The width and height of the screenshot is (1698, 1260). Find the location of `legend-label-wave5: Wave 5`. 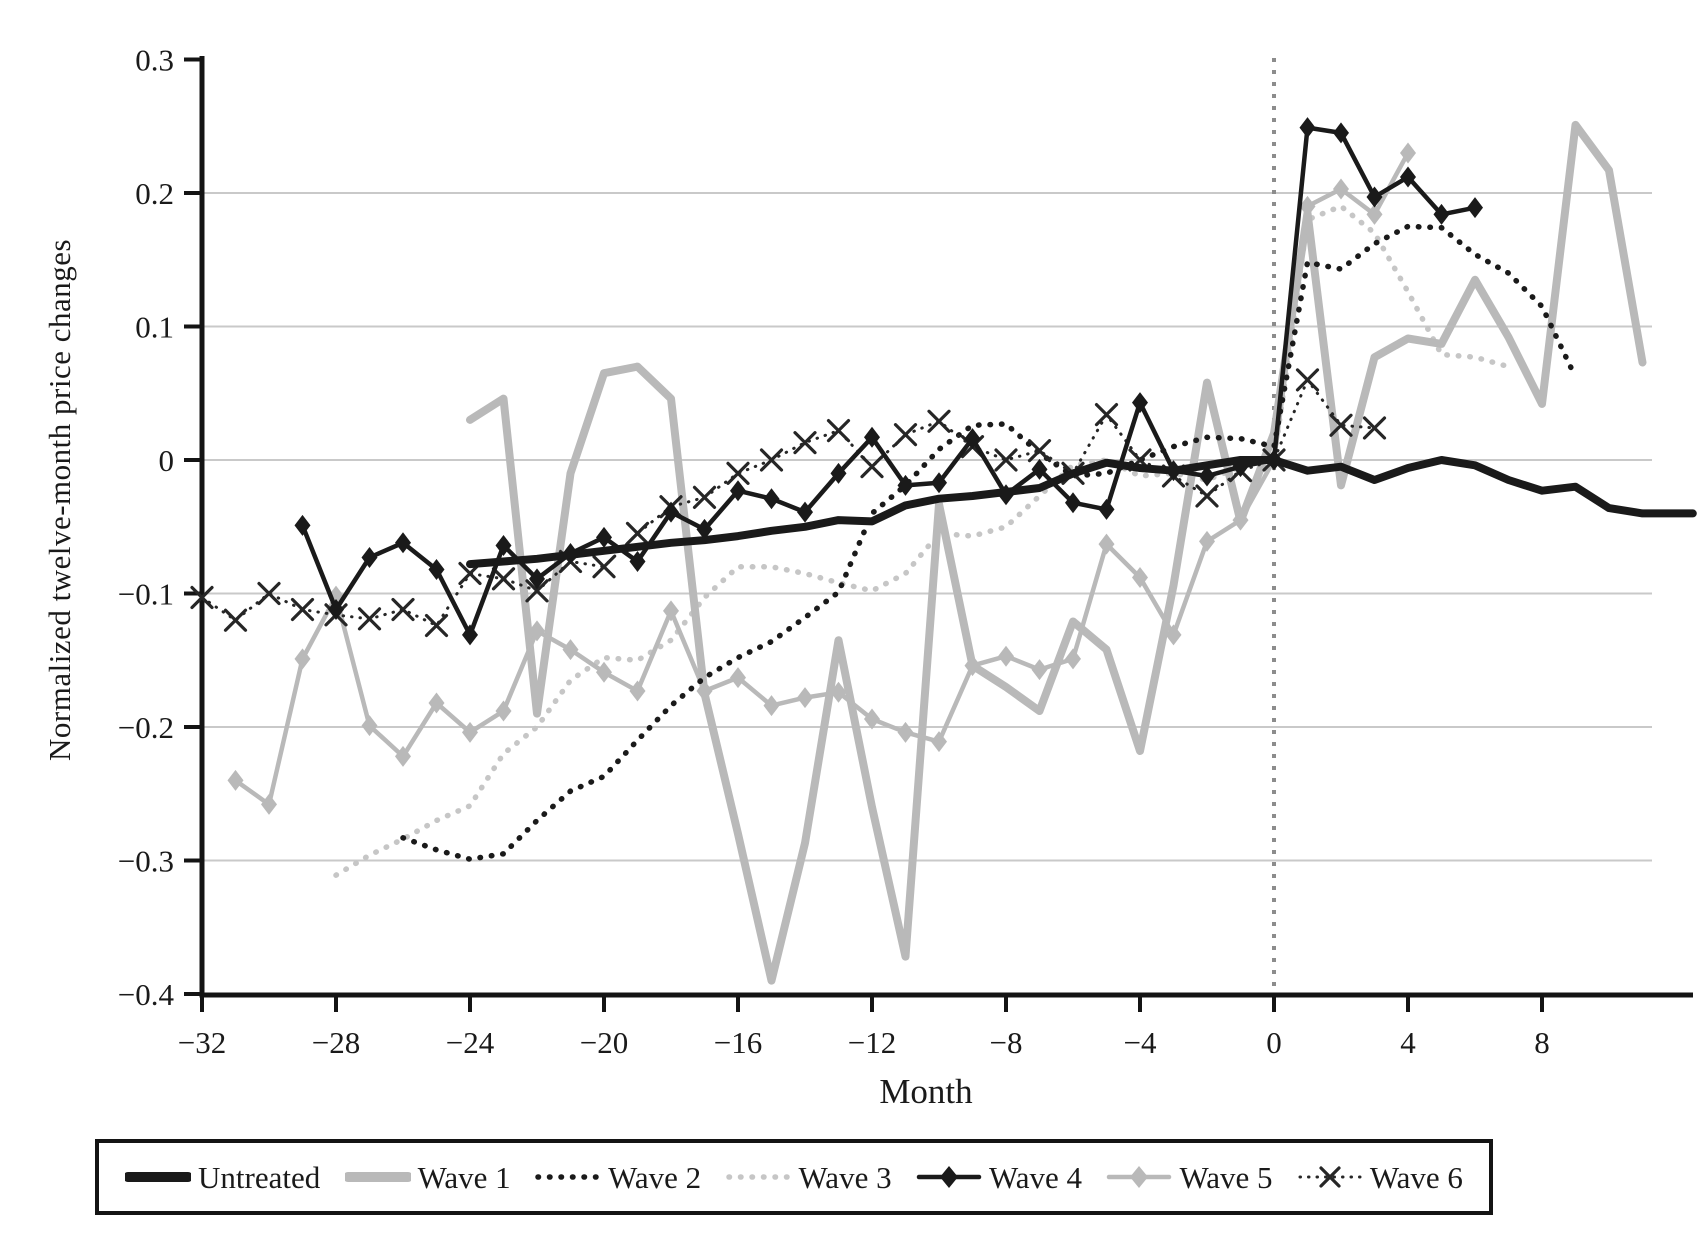

legend-label-wave5: Wave 5 is located at coordinates (1226, 1177).